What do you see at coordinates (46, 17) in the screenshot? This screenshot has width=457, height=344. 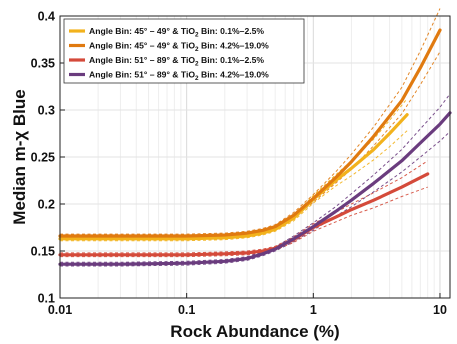 I see `y-tick-label: 0.4` at bounding box center [46, 17].